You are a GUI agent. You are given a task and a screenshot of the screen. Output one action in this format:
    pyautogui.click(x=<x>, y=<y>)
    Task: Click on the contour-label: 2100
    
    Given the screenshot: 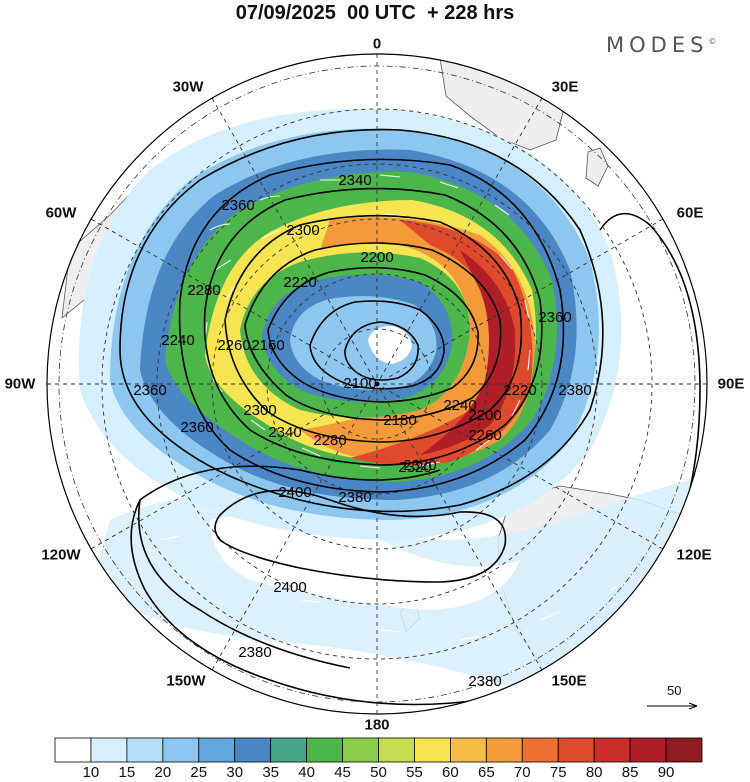 What is the action you would take?
    pyautogui.click(x=359, y=383)
    